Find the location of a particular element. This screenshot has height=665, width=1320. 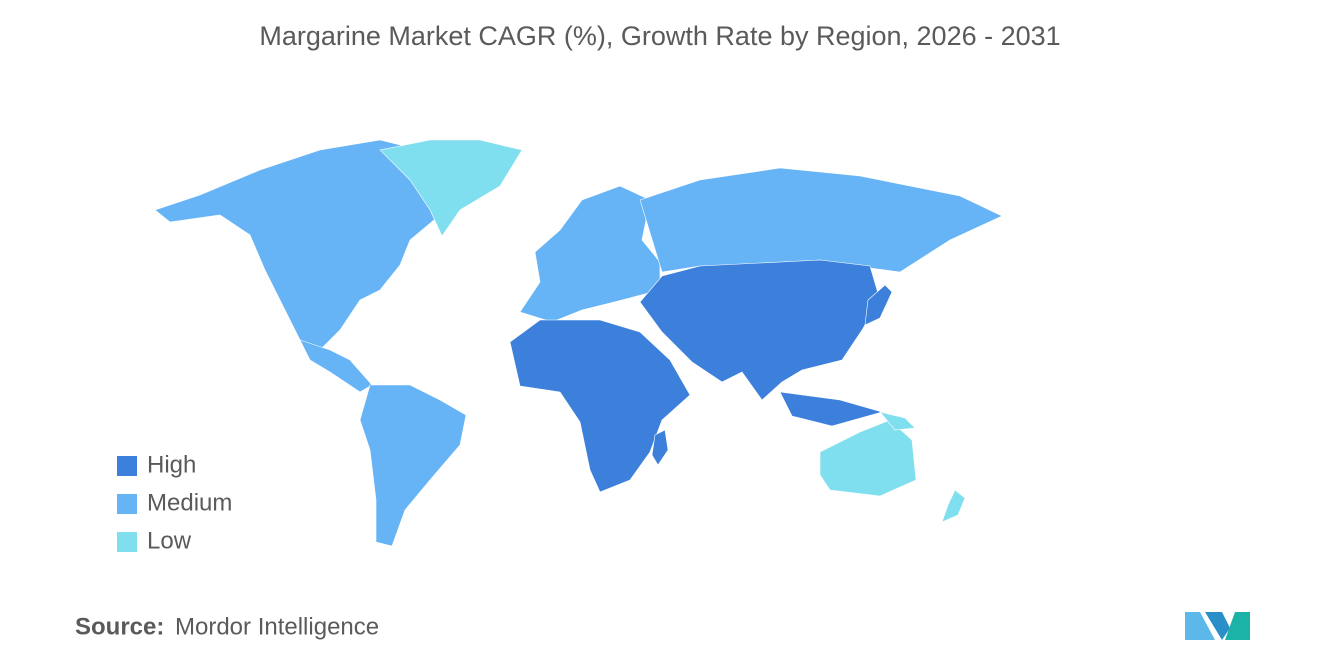

australia is located at coordinates (868, 458).